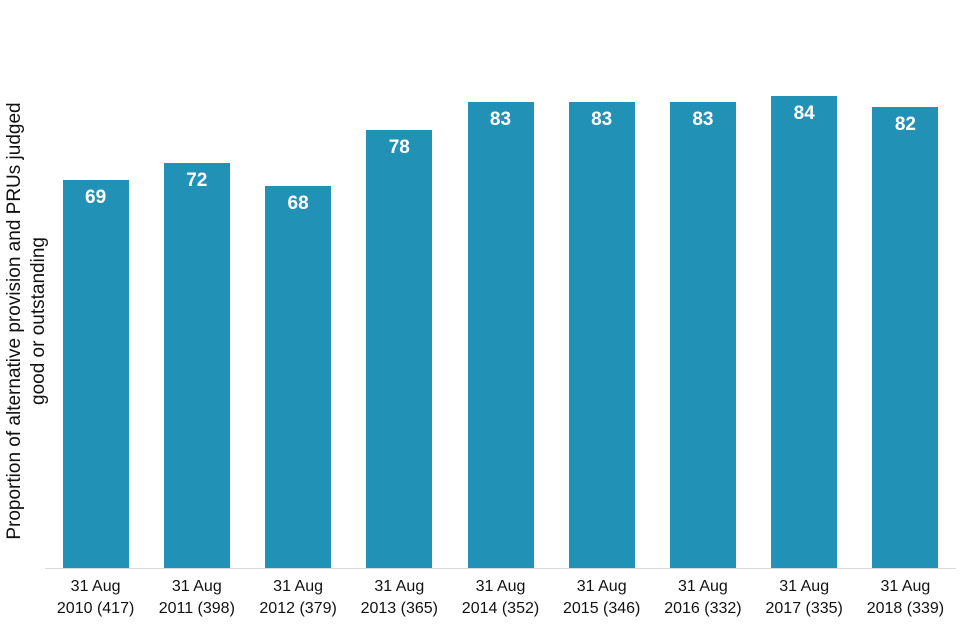 This screenshot has height=640, width=960. What do you see at coordinates (96, 198) in the screenshot?
I see `bar-value-label: 69` at bounding box center [96, 198].